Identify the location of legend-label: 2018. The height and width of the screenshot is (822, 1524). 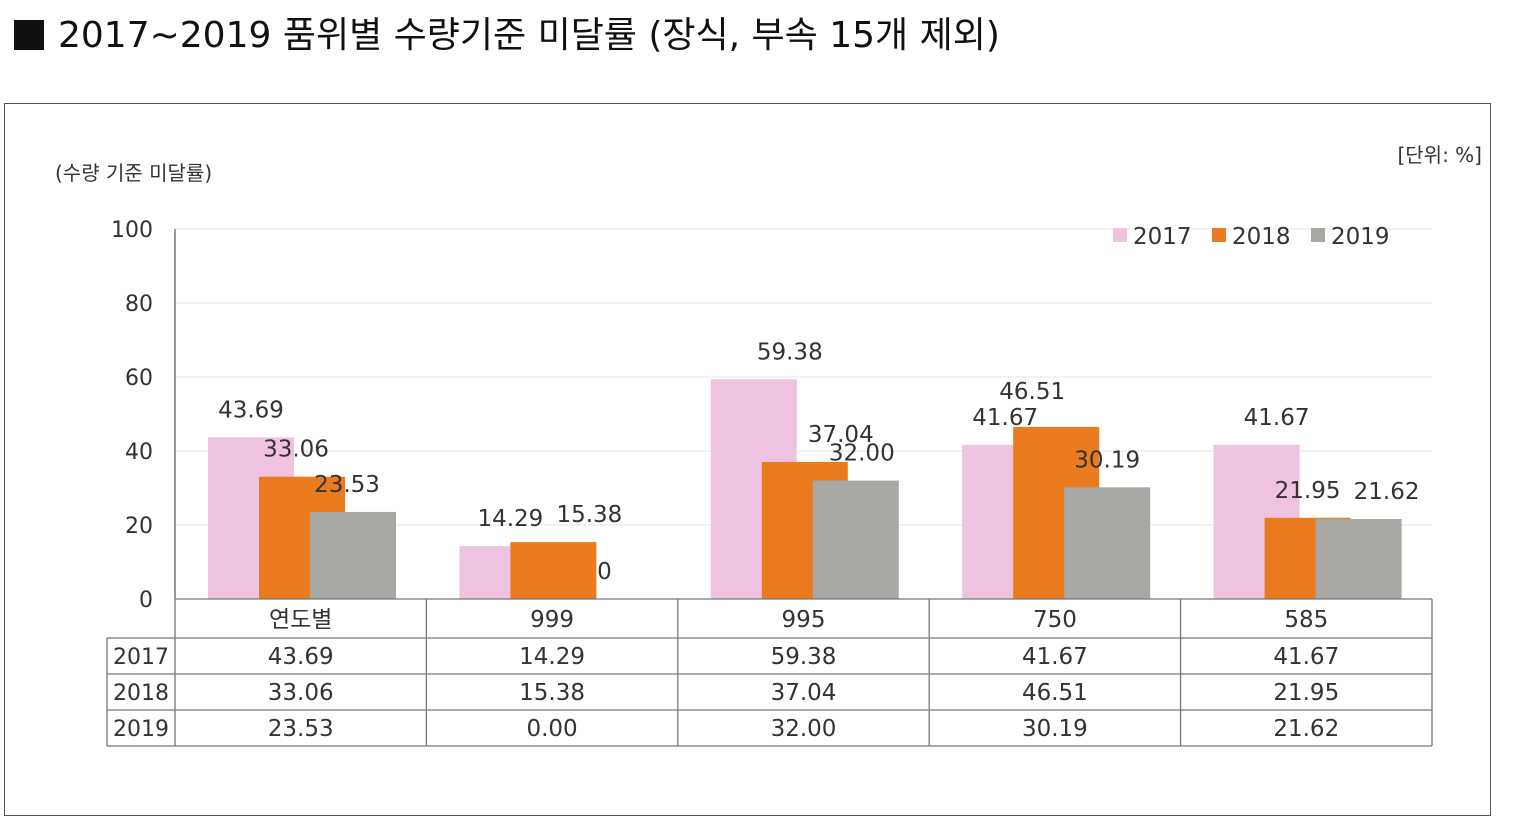
(1261, 237).